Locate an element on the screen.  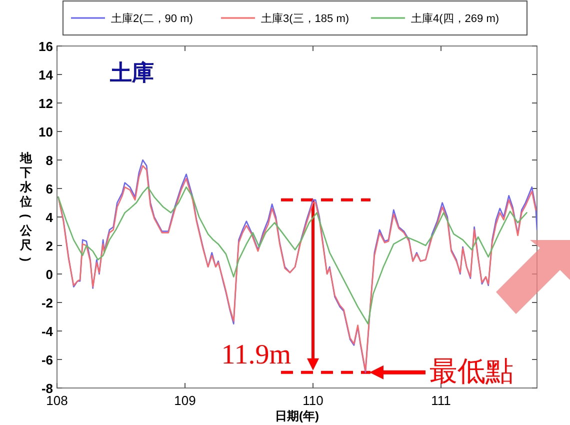
y-tick-label: 0 is located at coordinates (49, 274).